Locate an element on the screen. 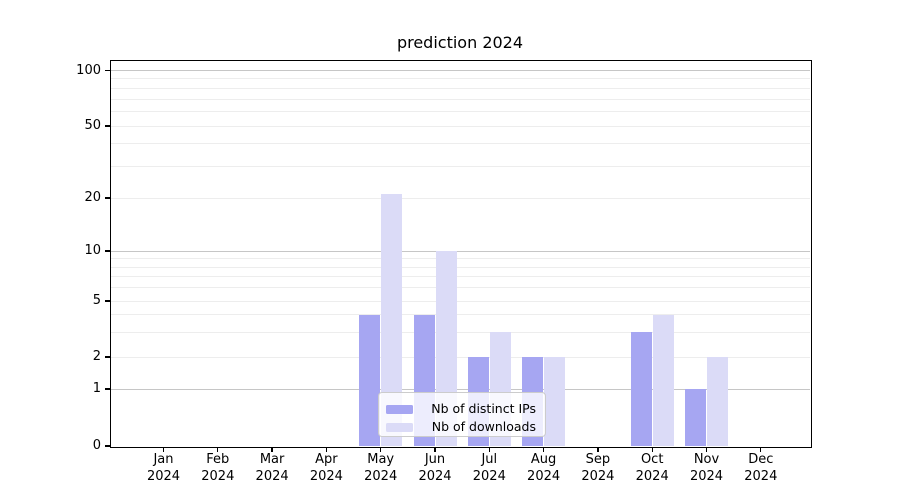 The height and width of the screenshot is (500, 900). chart-title: prediction 2024 is located at coordinates (460, 42).